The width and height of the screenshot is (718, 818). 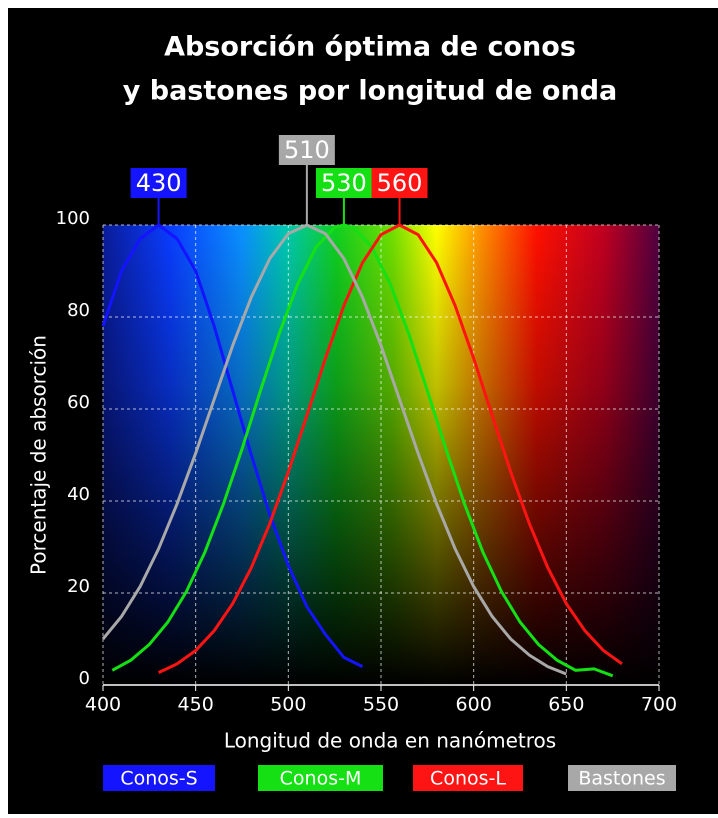 What do you see at coordinates (566, 705) in the screenshot?
I see `x-tick-label: 650` at bounding box center [566, 705].